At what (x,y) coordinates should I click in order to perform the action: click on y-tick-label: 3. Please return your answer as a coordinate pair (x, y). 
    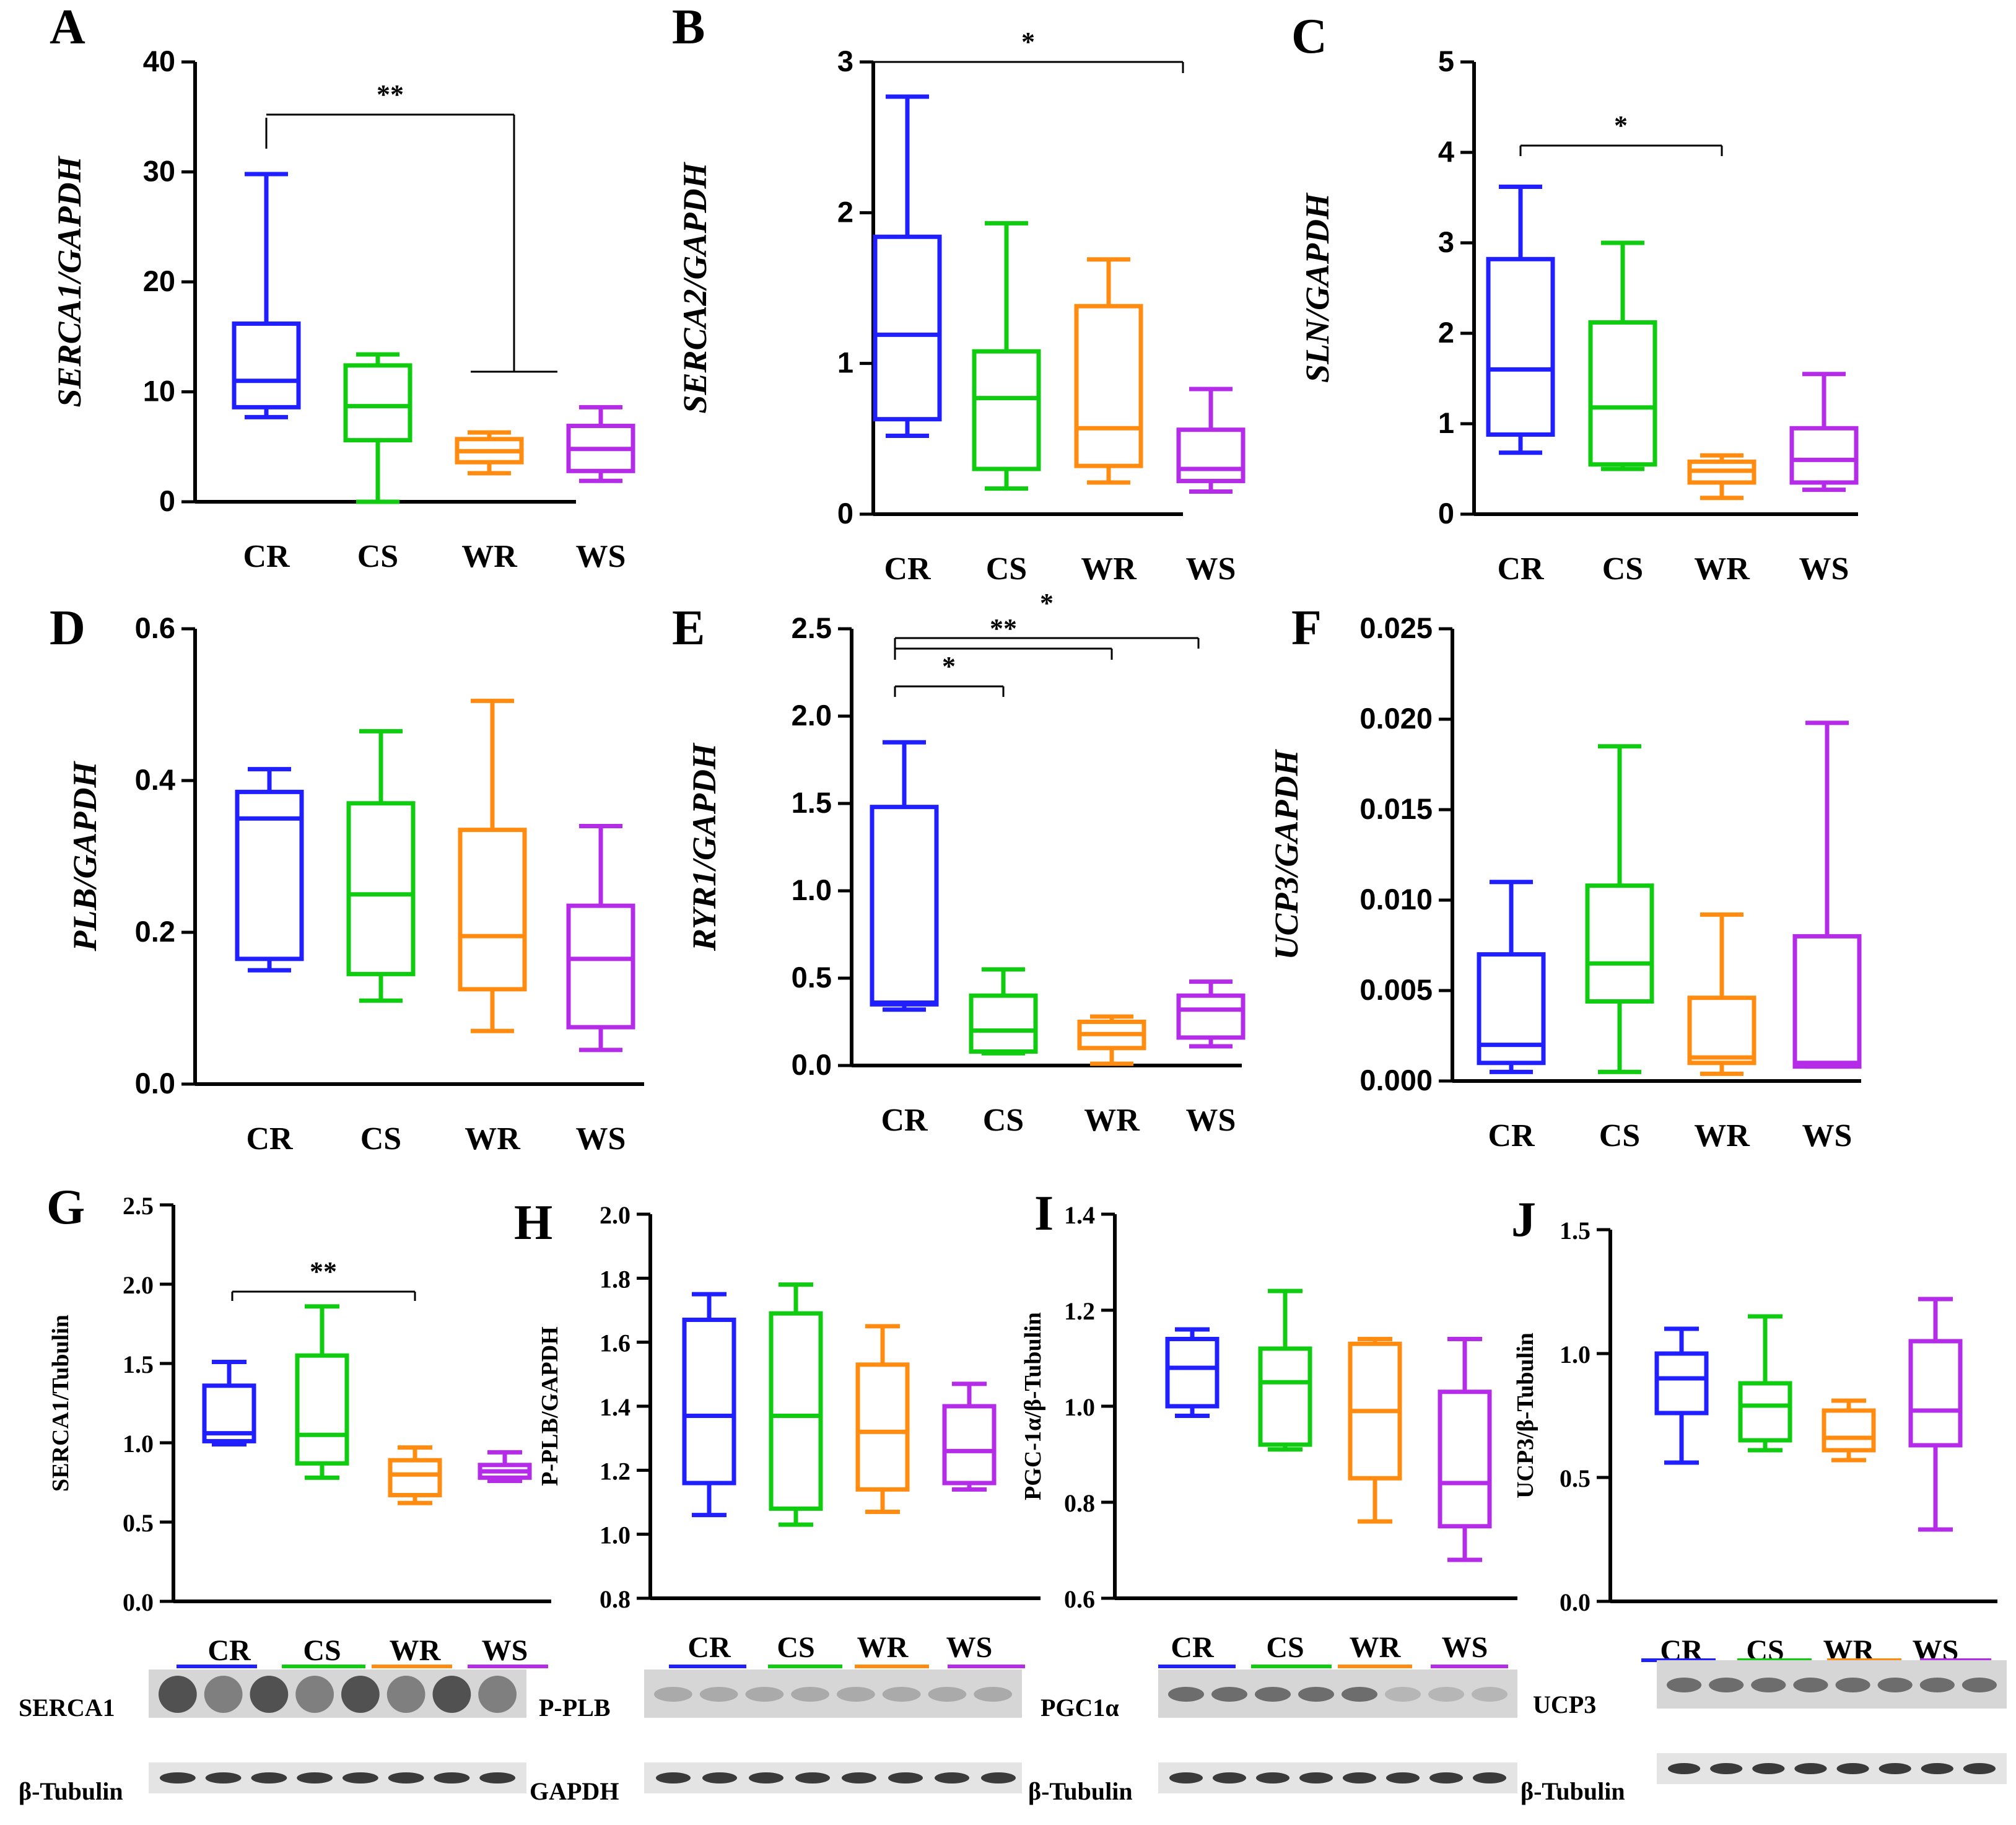
    Looking at the image, I should click on (1446, 241).